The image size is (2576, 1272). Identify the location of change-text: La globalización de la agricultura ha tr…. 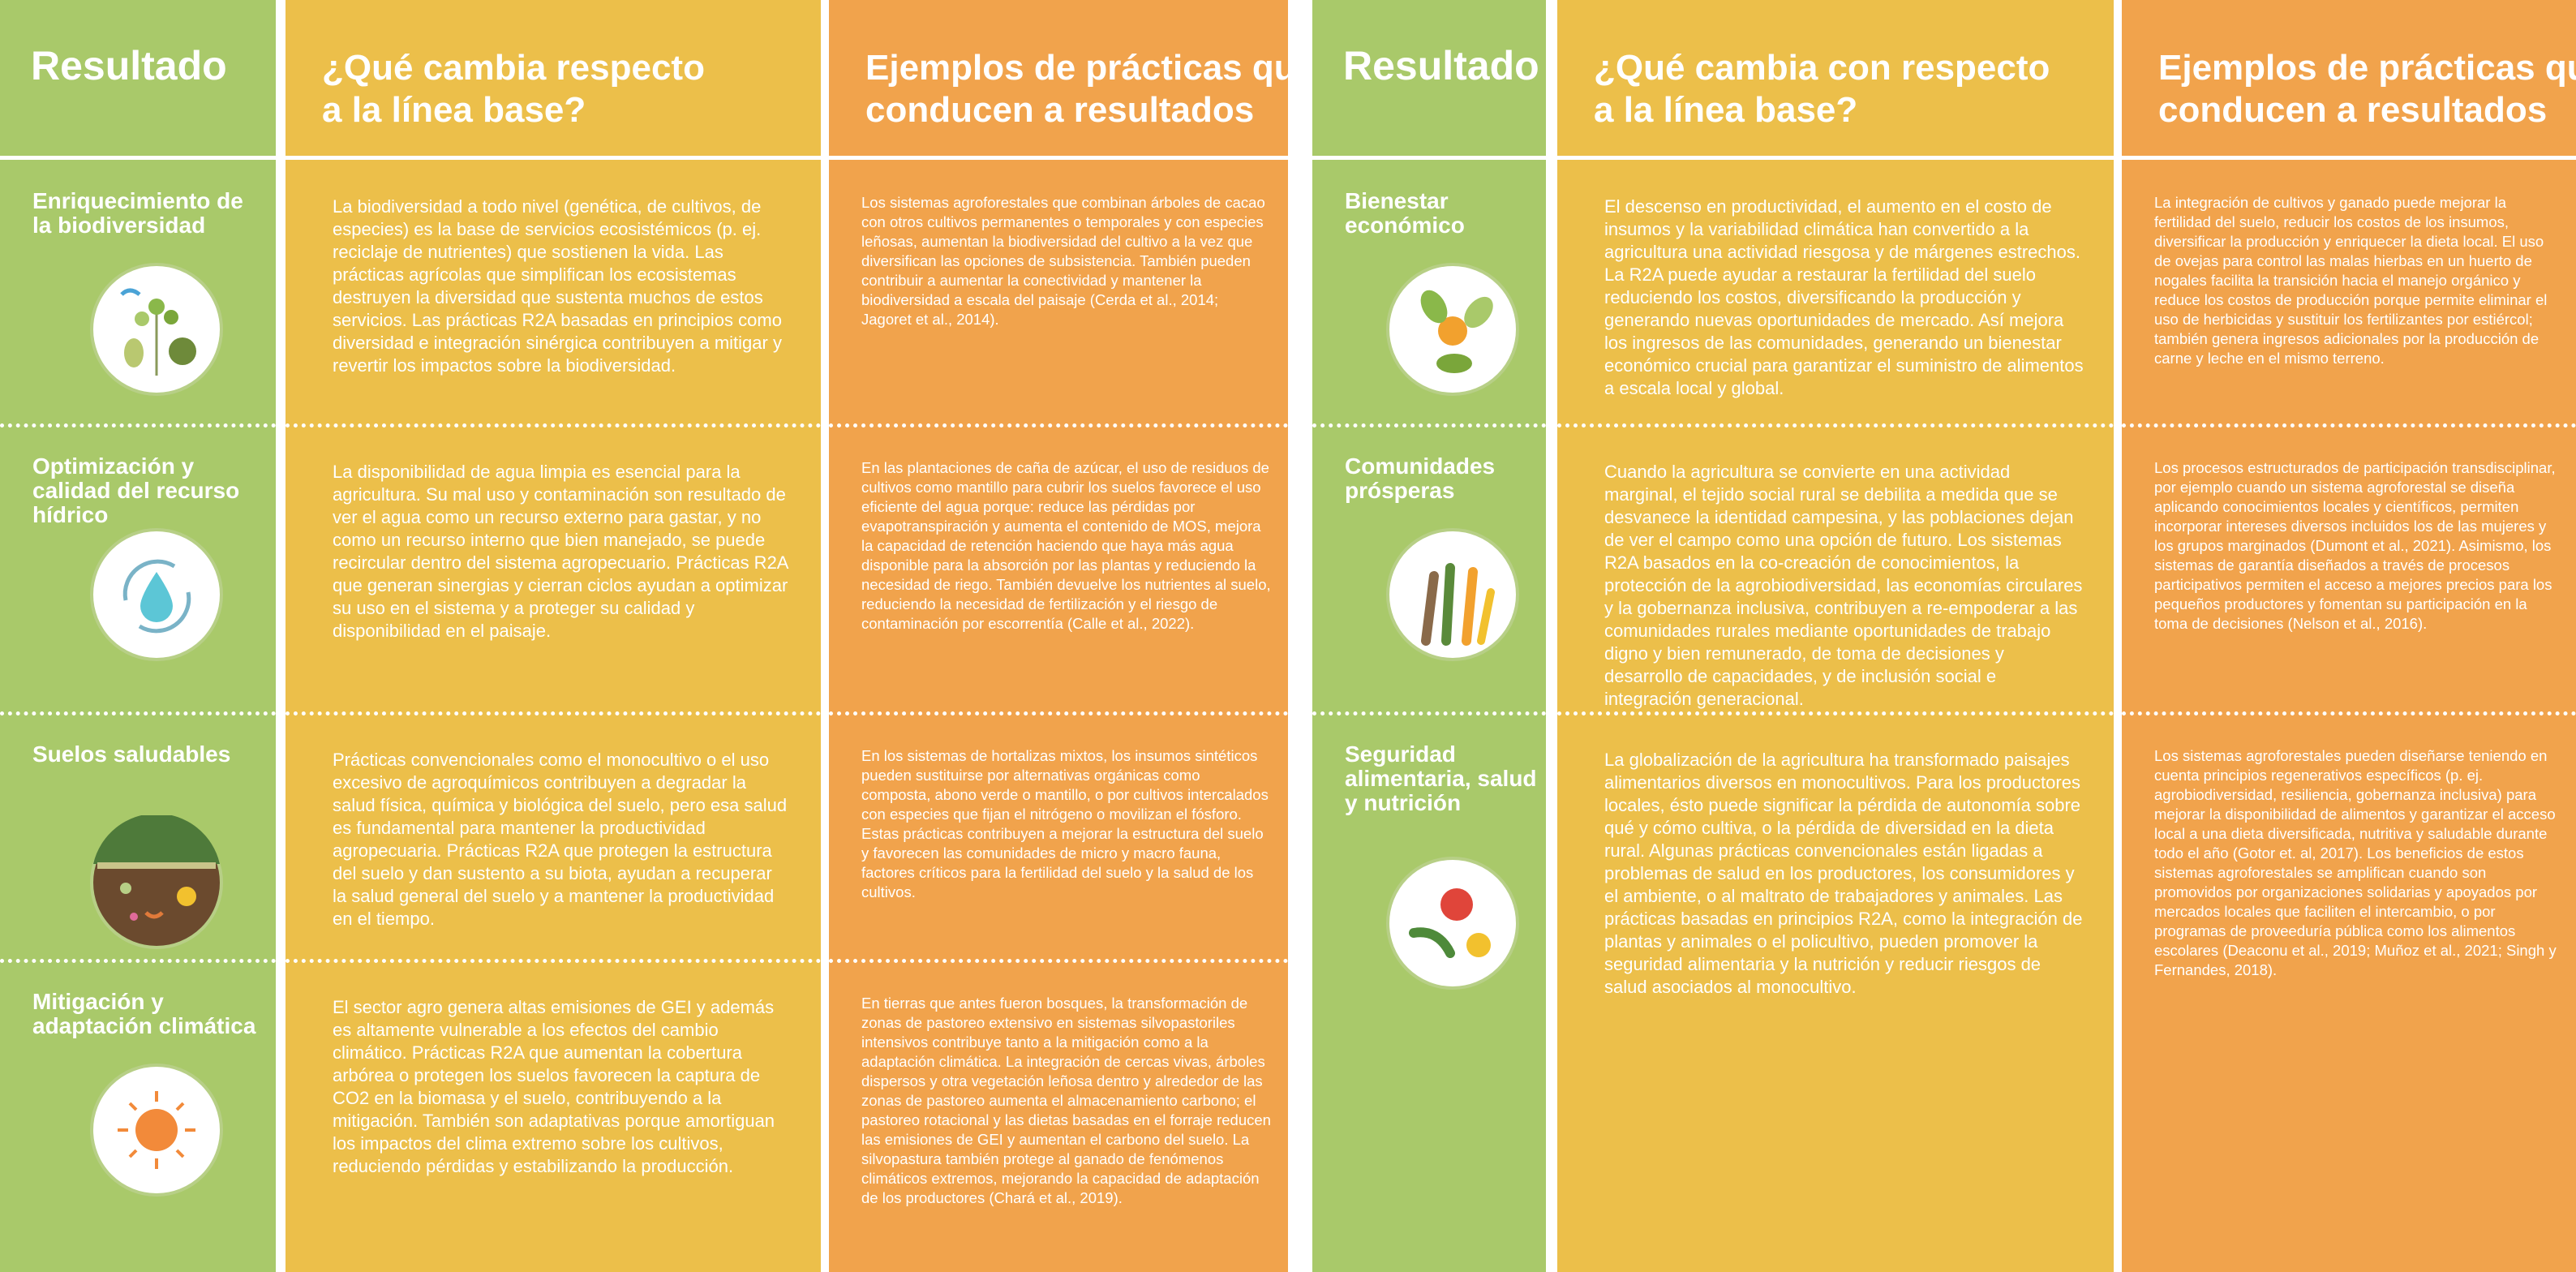
(1843, 873).